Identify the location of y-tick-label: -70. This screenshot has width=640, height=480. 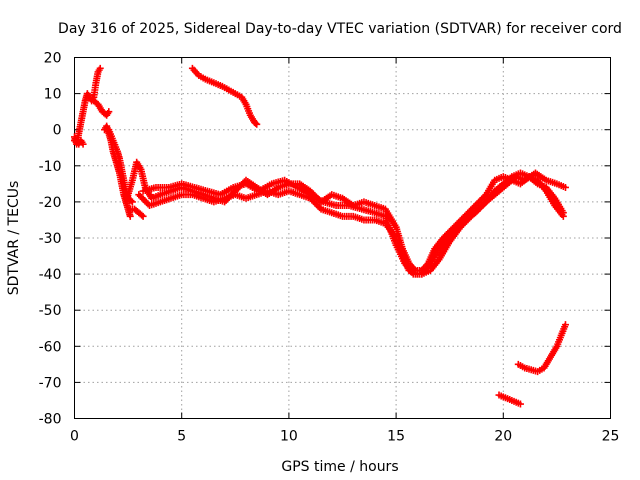
(50, 383).